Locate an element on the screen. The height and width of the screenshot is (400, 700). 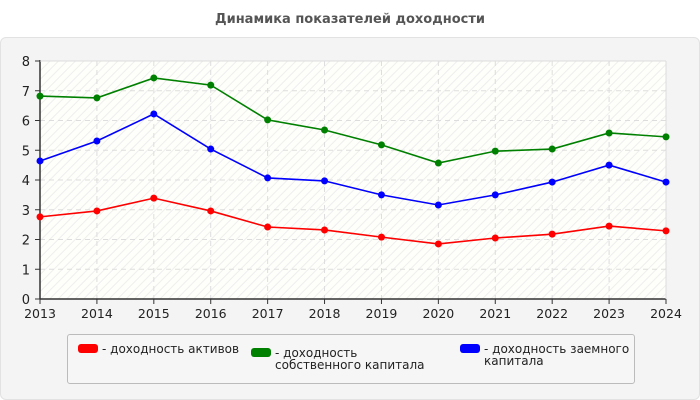
y-tick-label: 0 is located at coordinates (26, 300).